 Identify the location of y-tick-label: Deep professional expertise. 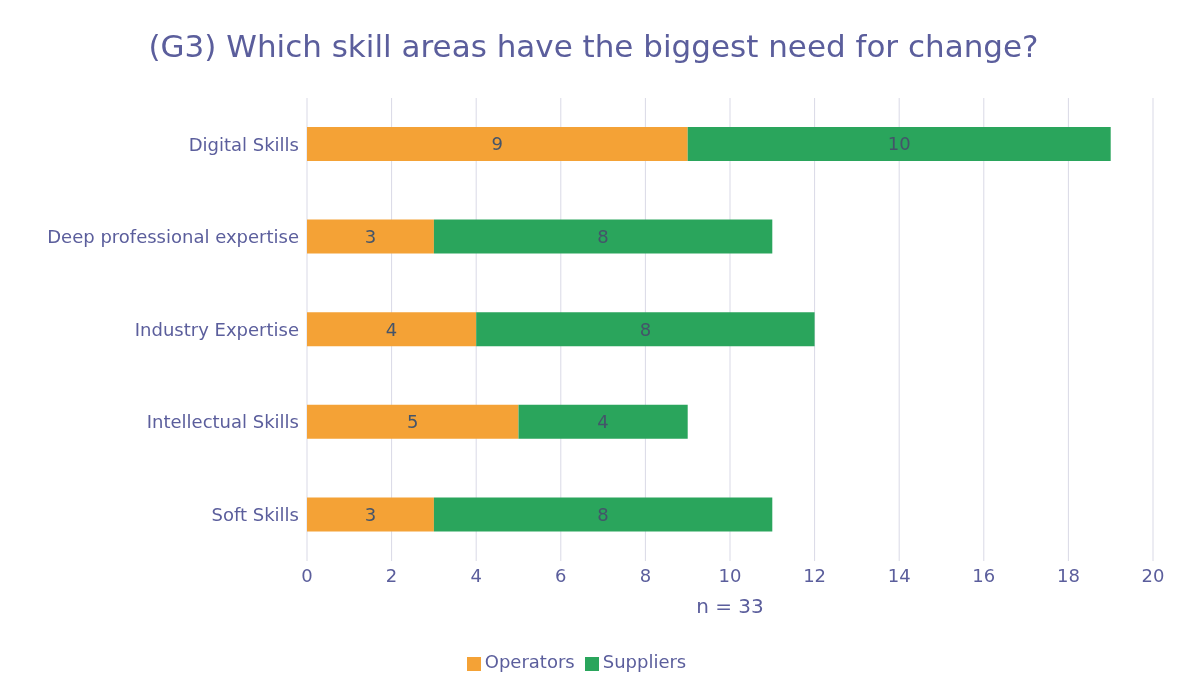
(173, 237).